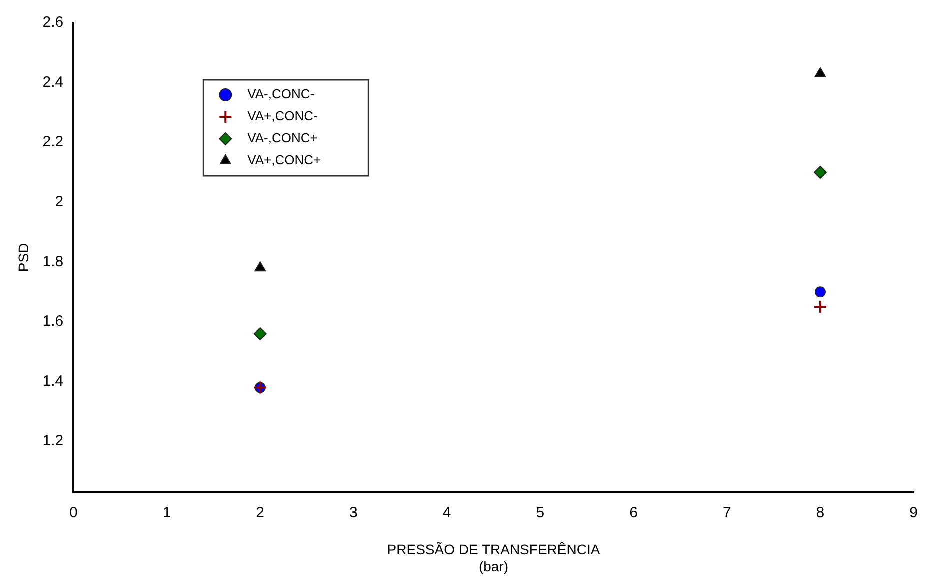  I want to click on y-tick-label: 1.6, so click(53, 321).